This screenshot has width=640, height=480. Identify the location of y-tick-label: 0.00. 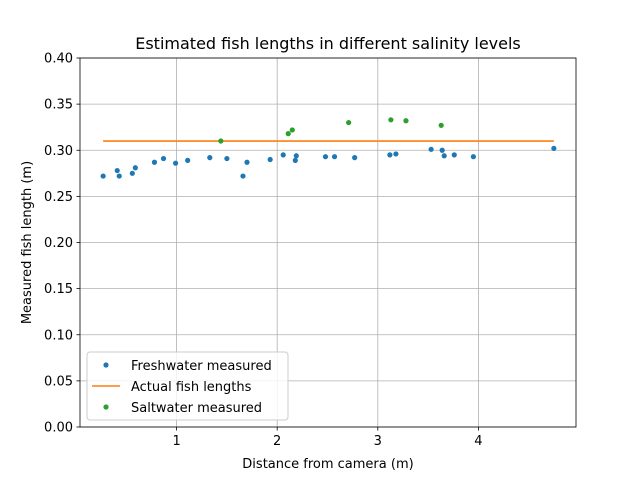
(58, 428).